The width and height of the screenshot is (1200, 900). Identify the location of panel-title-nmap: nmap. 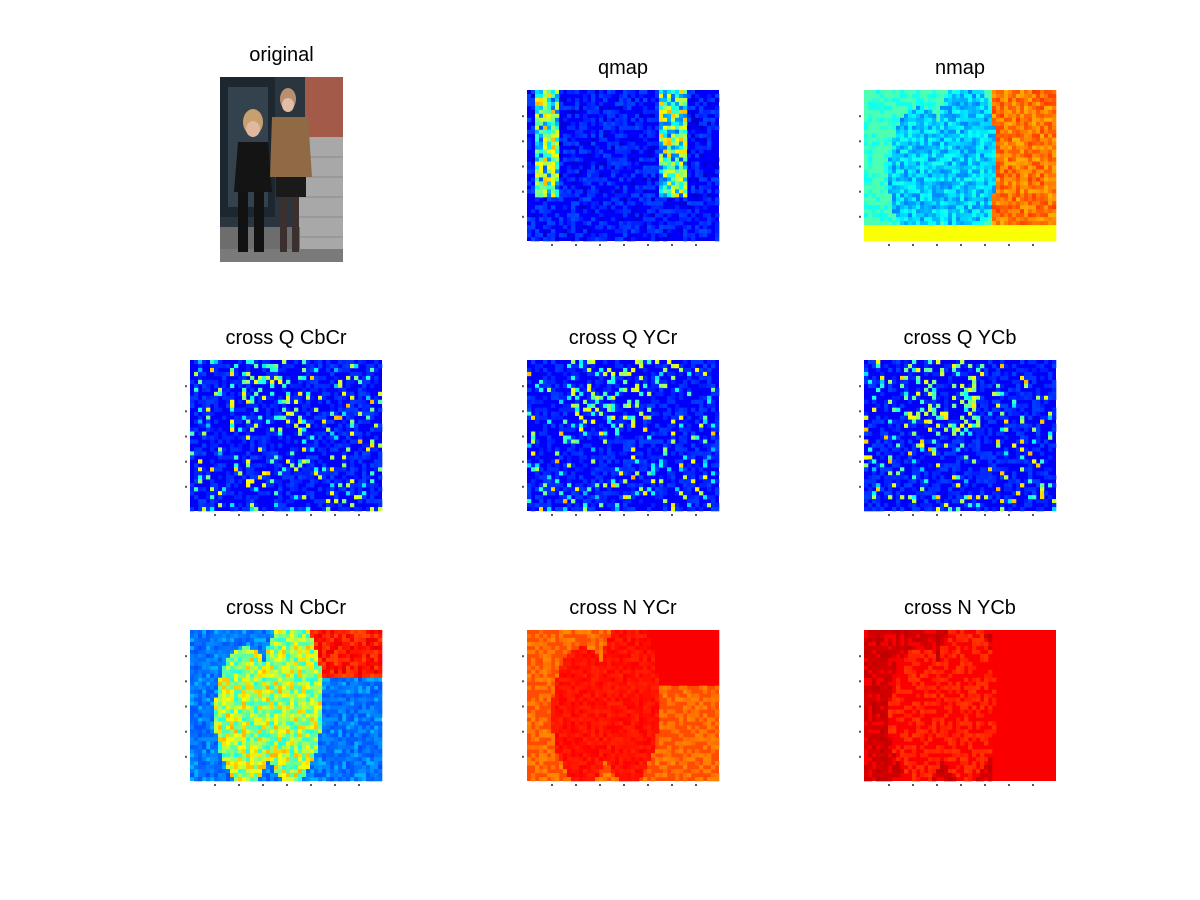
(960, 68).